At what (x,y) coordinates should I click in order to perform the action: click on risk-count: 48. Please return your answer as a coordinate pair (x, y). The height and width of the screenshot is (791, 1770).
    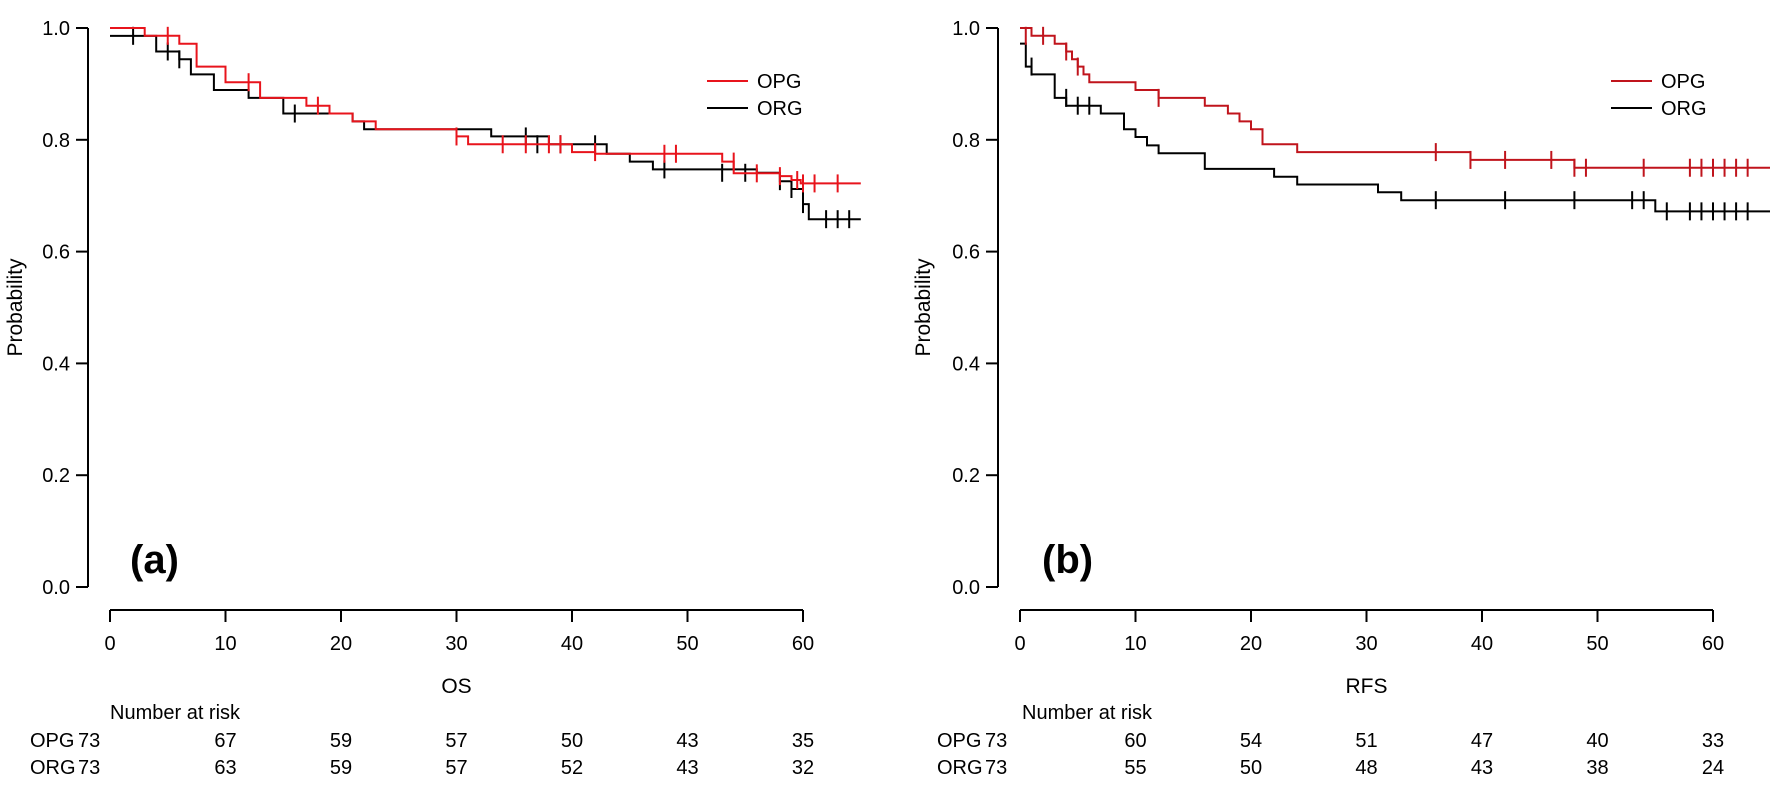
    Looking at the image, I should click on (1366, 768).